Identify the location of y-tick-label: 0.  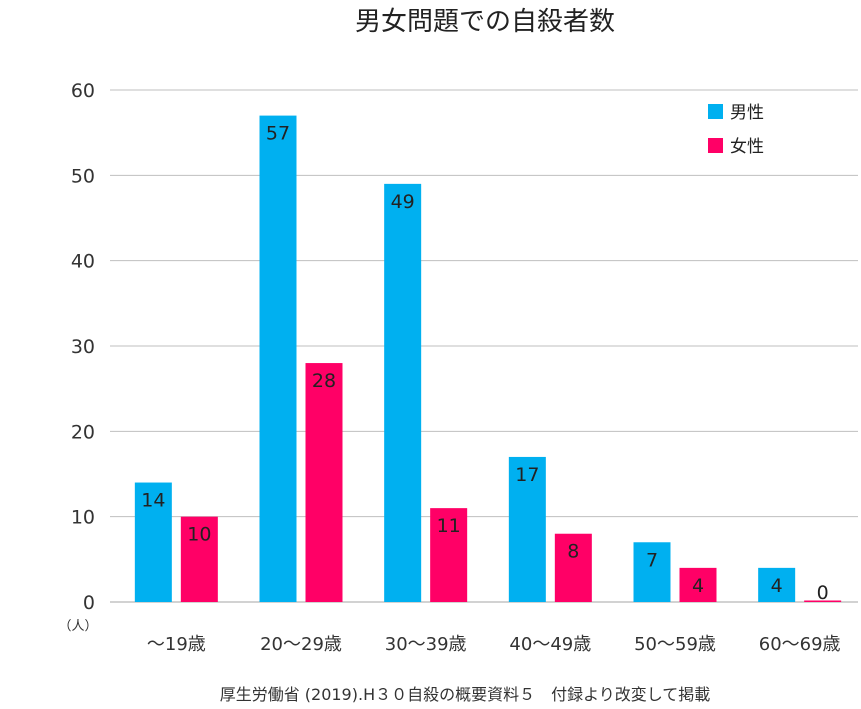
(89, 603).